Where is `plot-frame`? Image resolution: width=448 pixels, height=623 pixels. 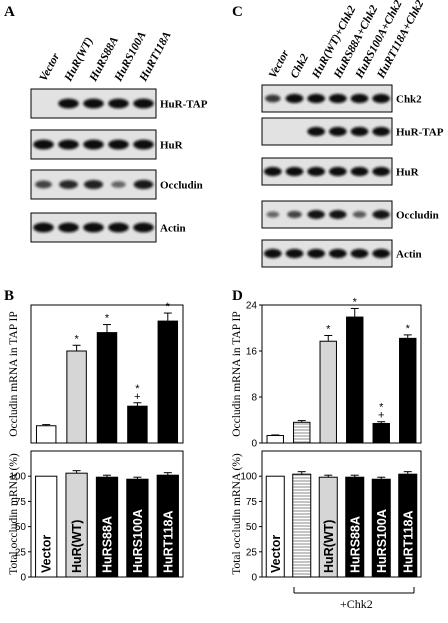 plot-frame is located at coordinates (341, 514).